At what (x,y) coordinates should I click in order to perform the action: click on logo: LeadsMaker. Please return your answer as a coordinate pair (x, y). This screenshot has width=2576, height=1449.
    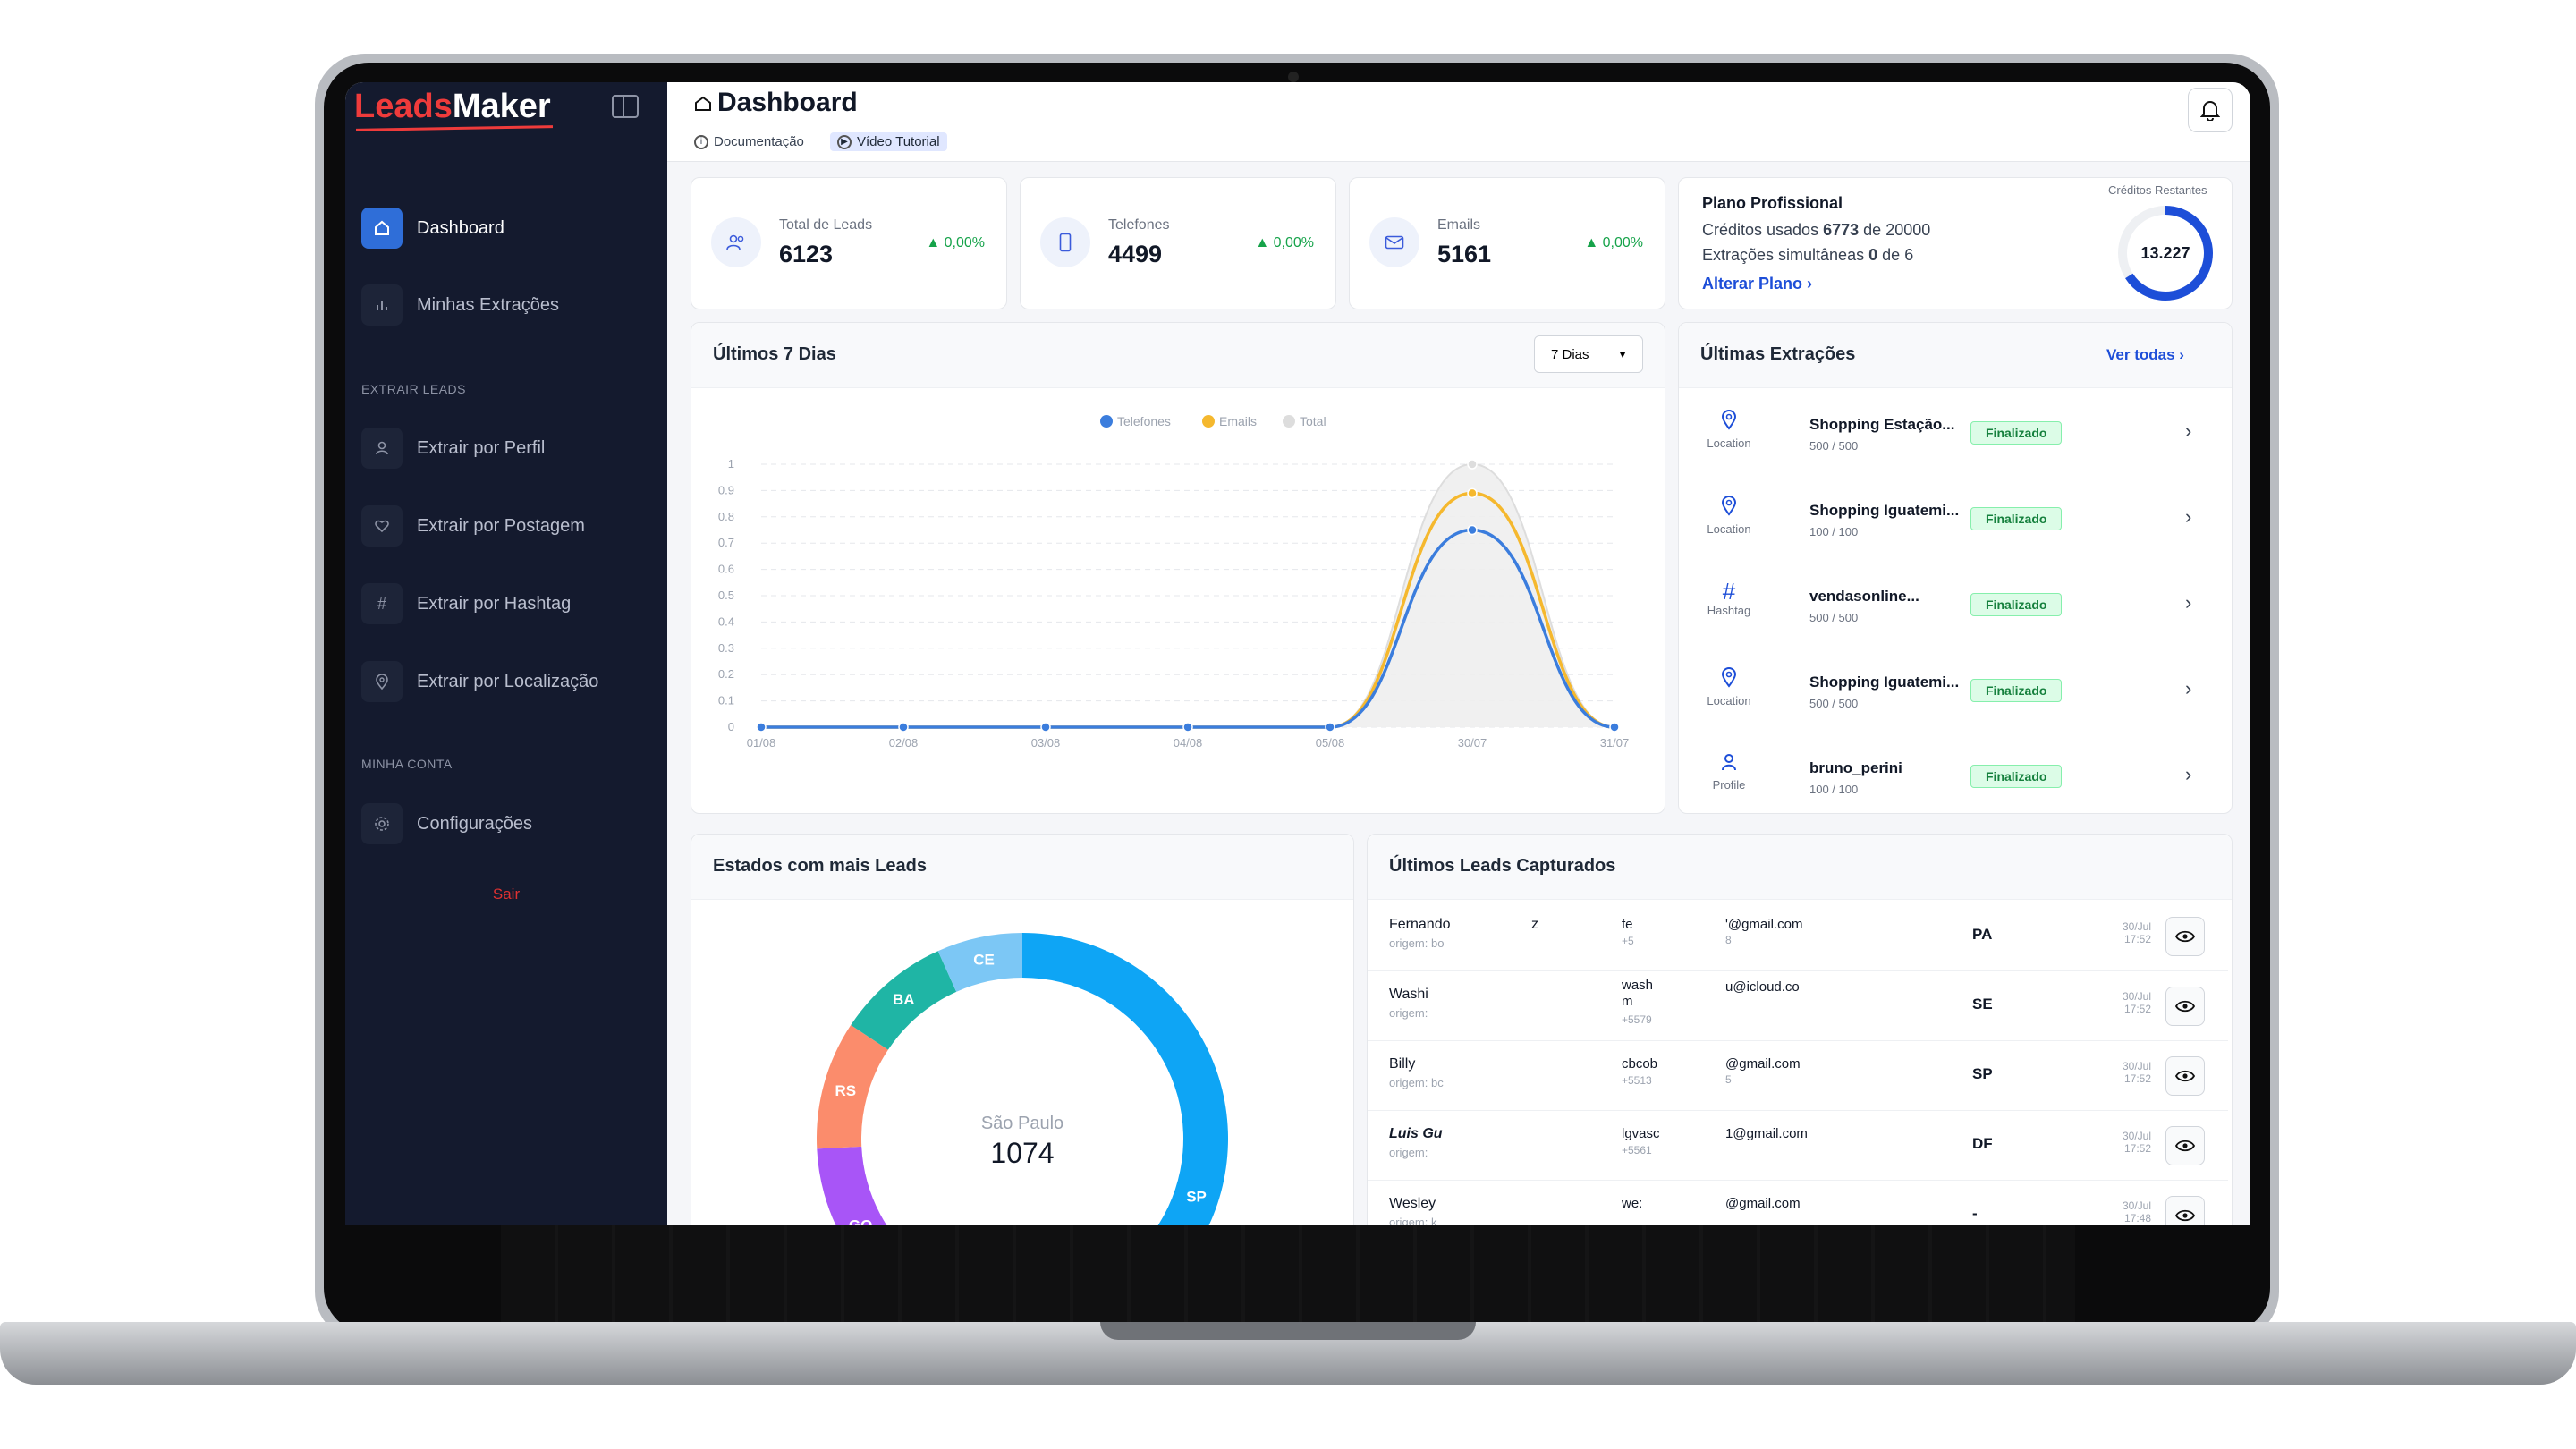
    Looking at the image, I should click on (452, 107).